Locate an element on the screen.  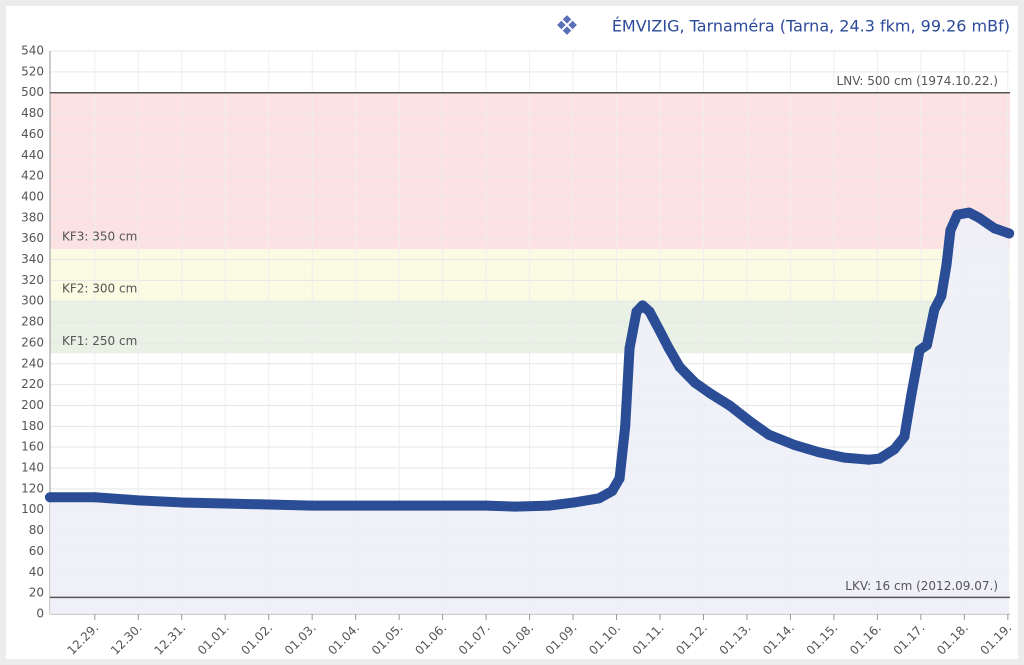
y-tick-label: 460 is located at coordinates (32, 134).